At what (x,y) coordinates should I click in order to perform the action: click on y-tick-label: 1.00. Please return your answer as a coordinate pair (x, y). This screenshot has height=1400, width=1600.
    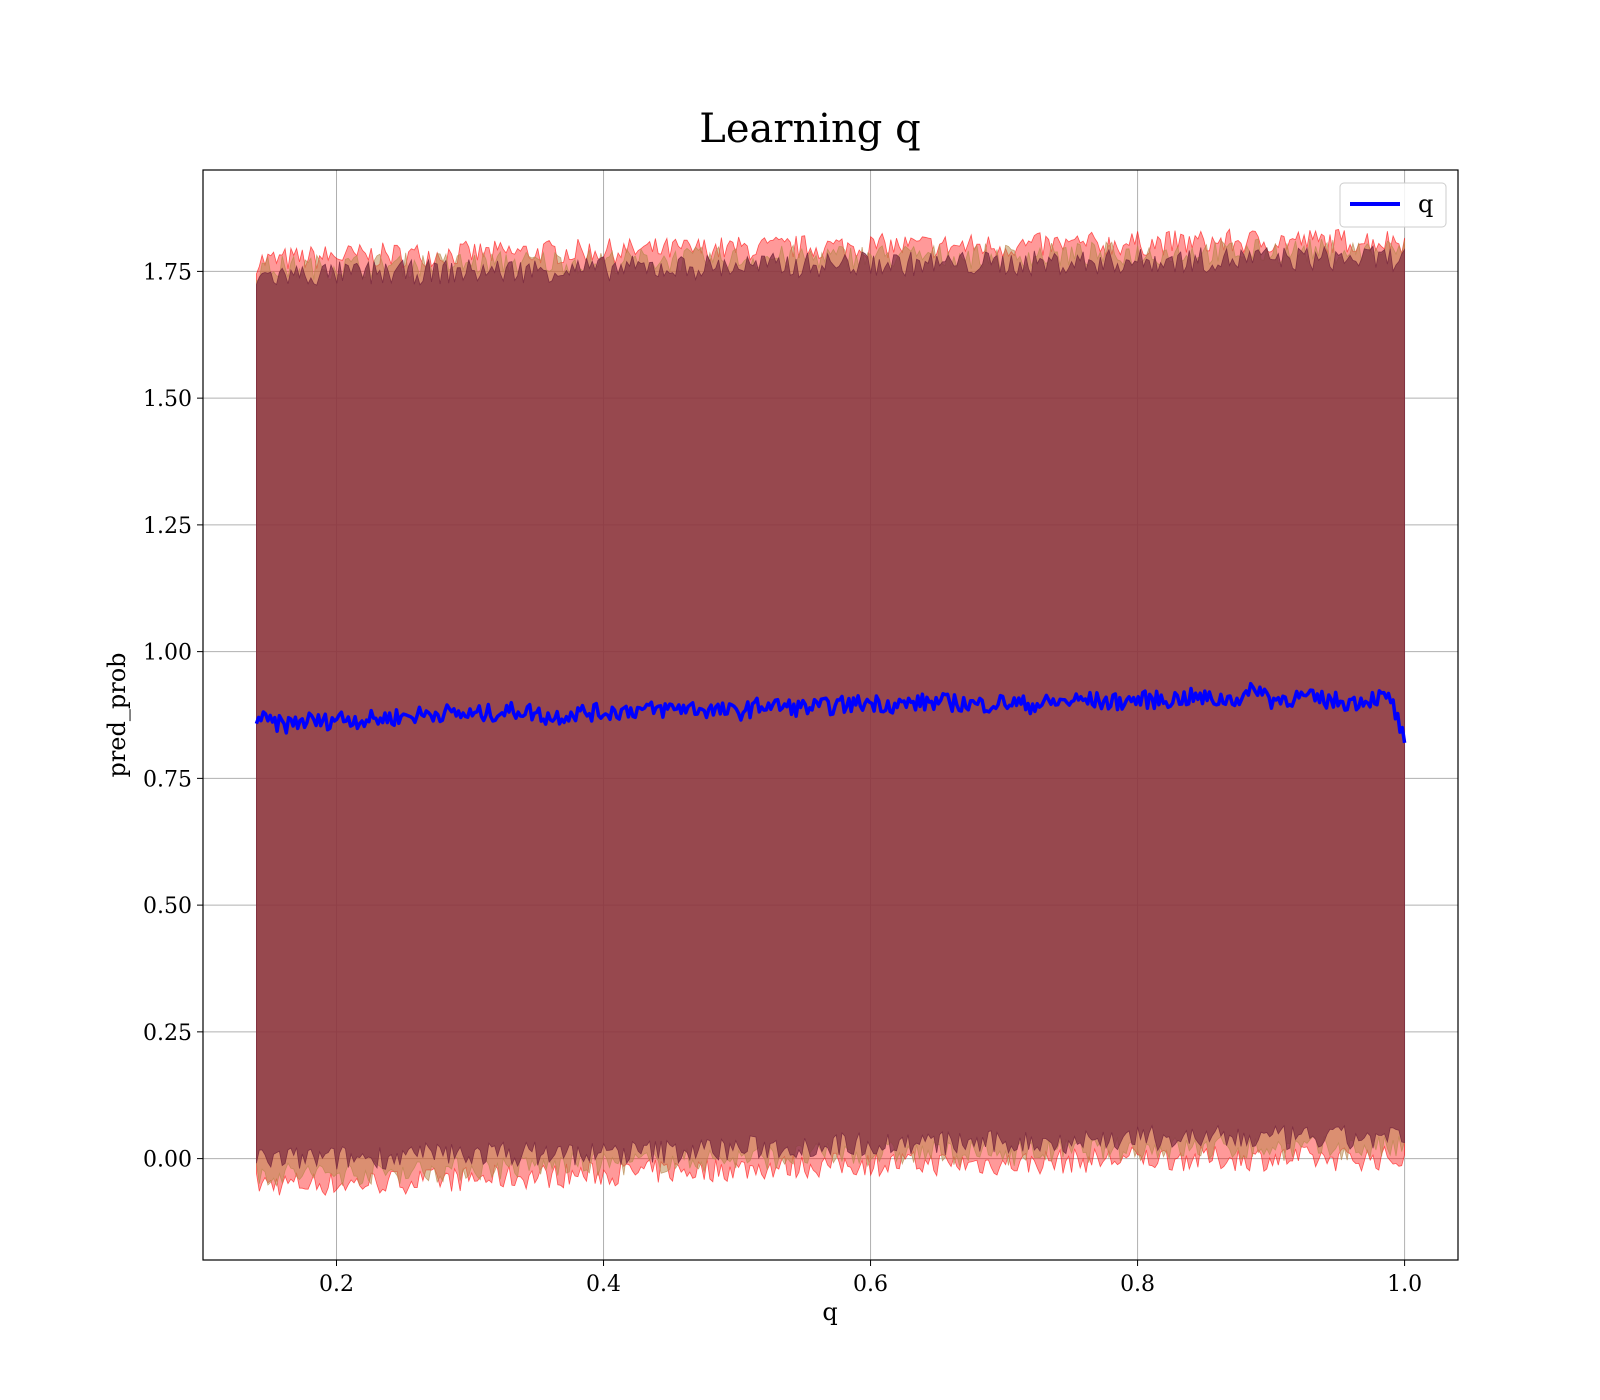
    Looking at the image, I should click on (167, 653).